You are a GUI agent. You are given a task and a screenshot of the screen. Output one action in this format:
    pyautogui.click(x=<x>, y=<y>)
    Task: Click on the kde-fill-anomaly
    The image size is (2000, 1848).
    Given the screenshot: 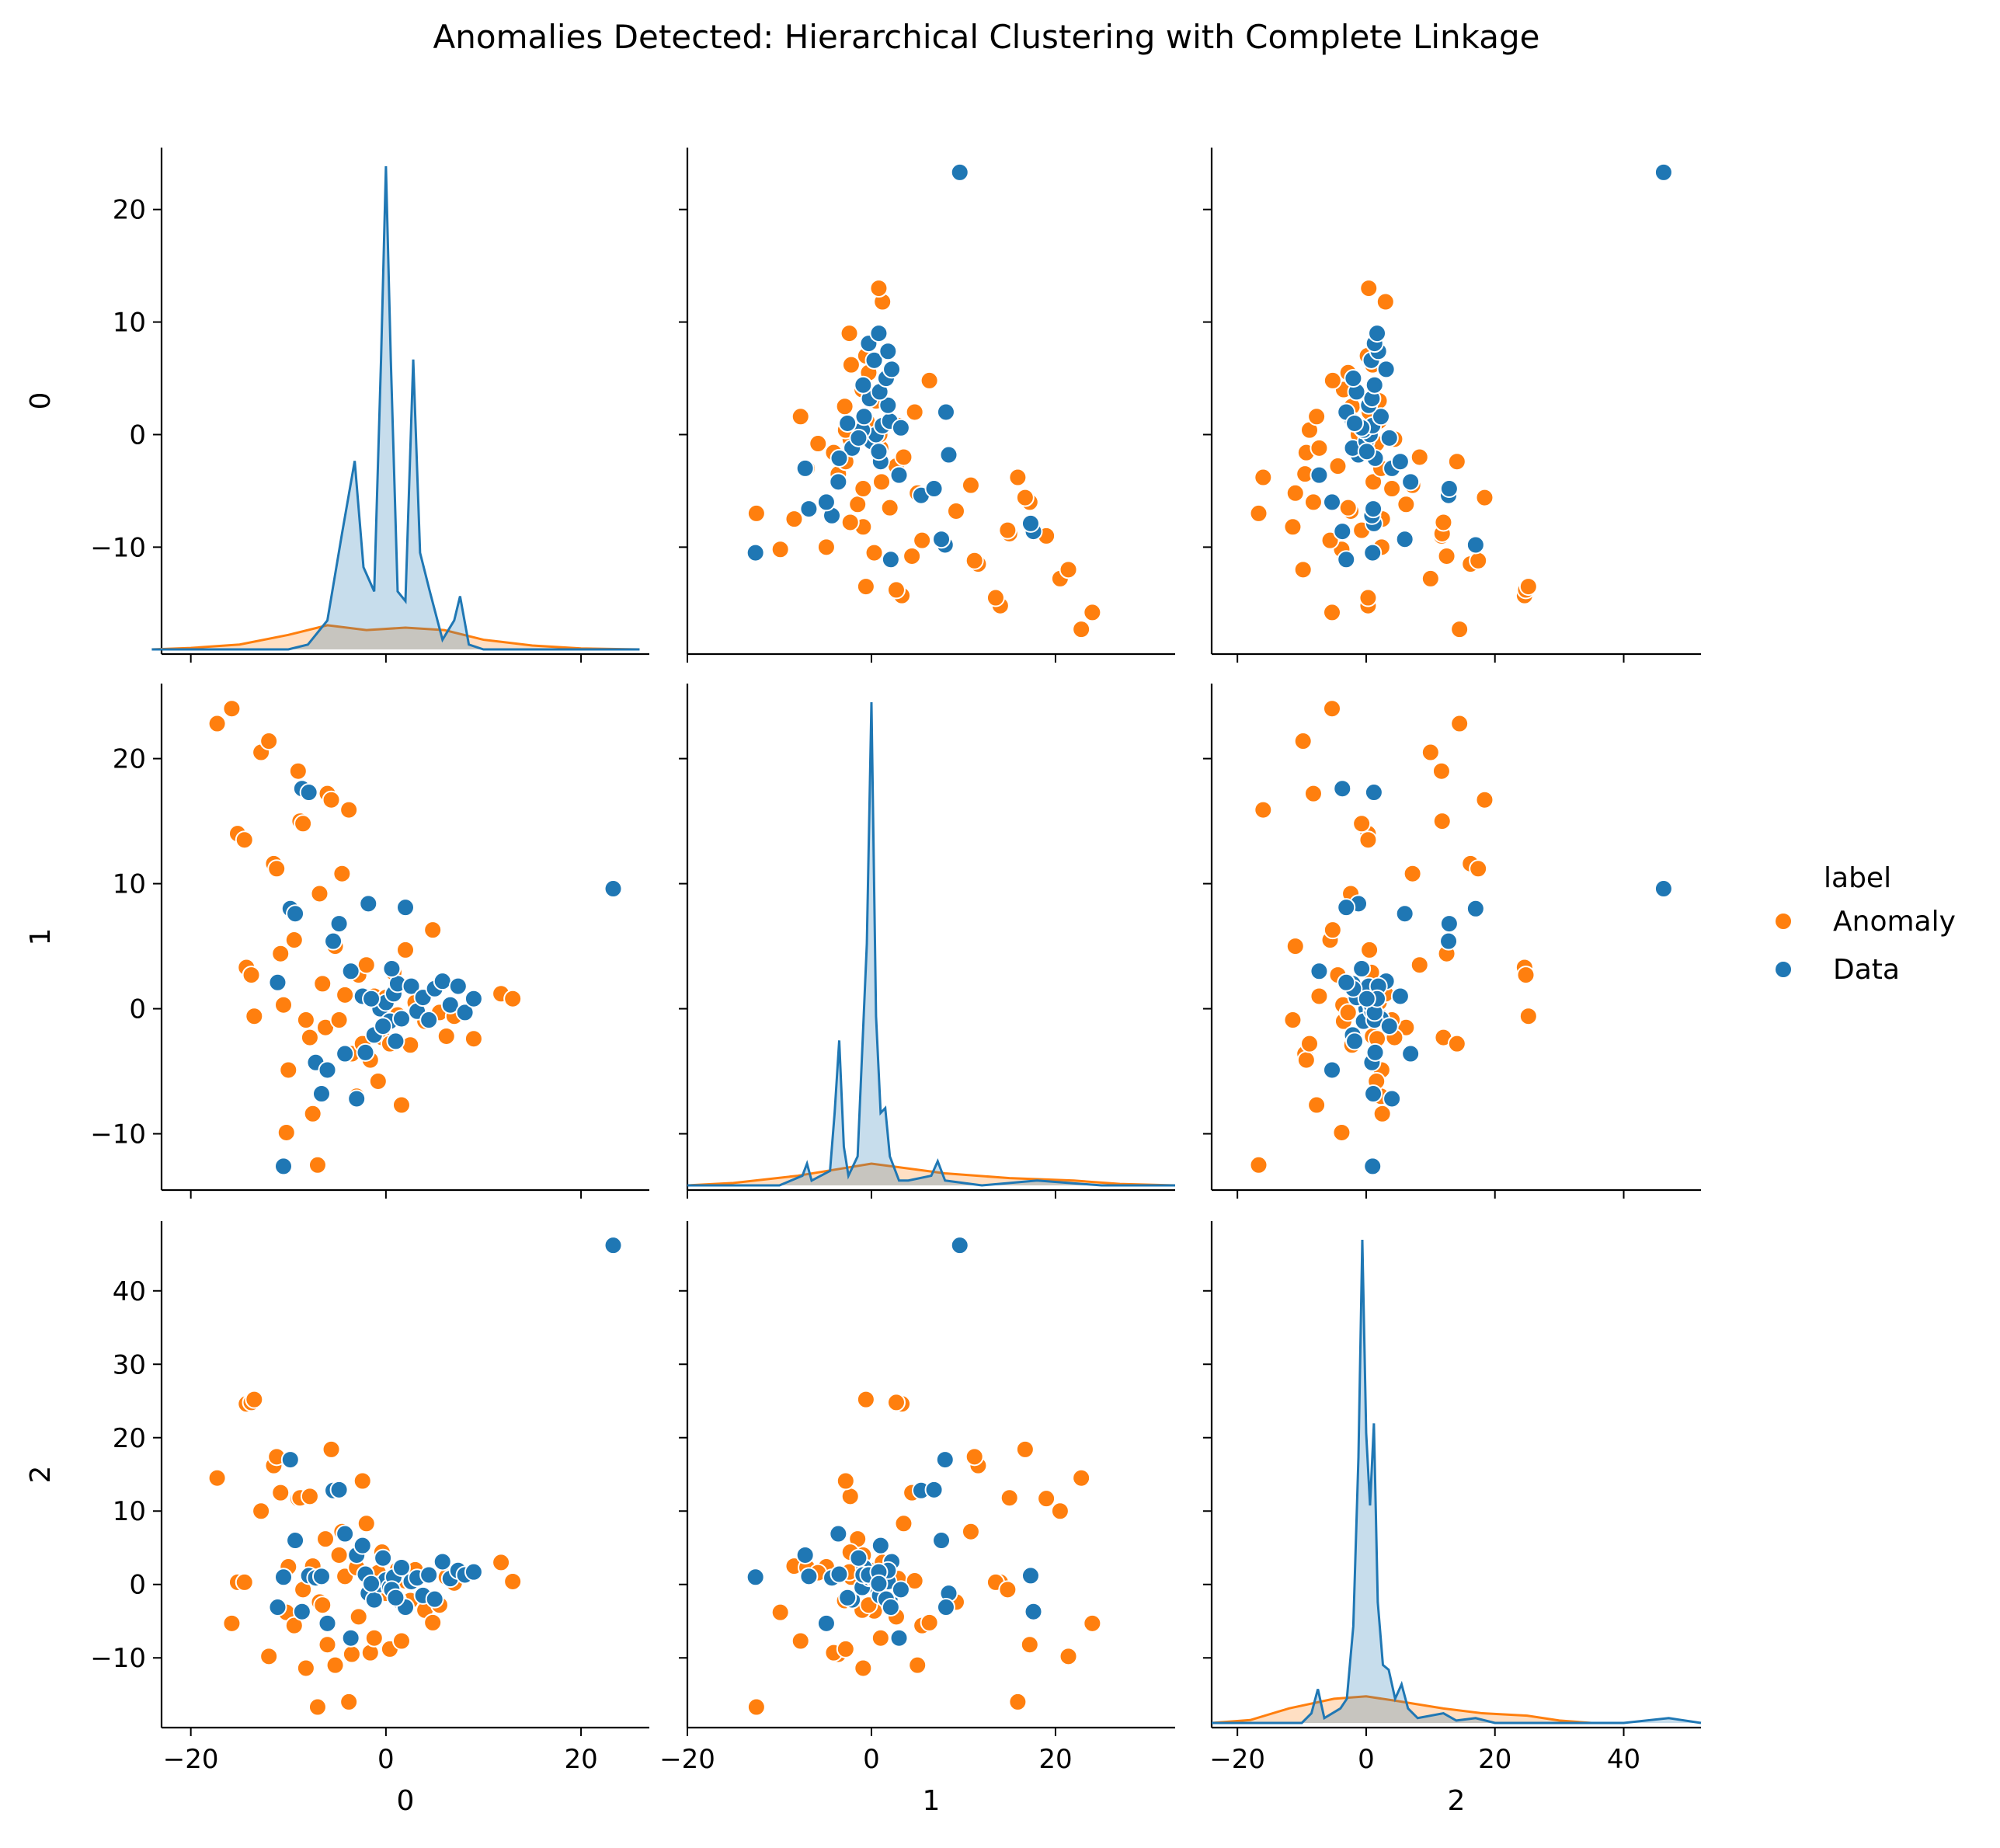 What is the action you would take?
    pyautogui.click(x=395, y=637)
    